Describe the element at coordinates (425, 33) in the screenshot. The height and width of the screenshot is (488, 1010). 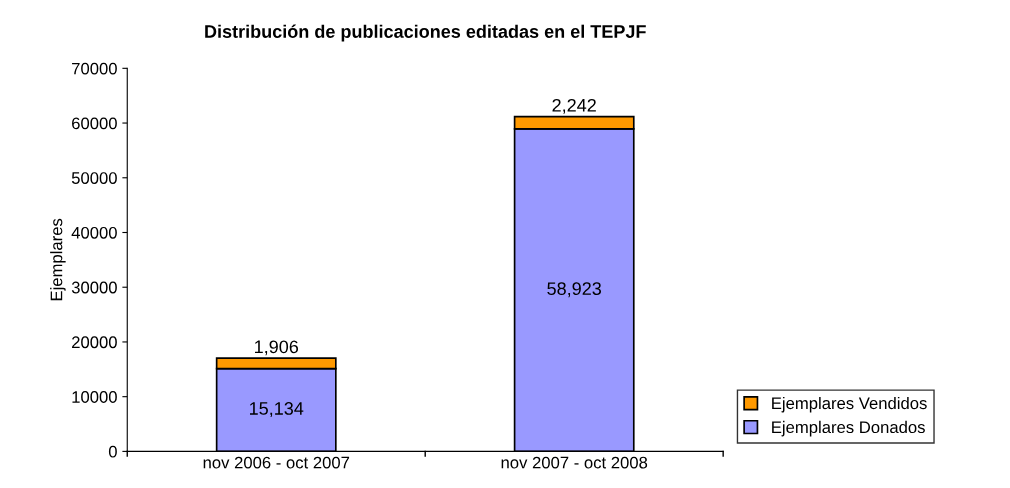
I see `chart-title: Distribución de publicaciones editadas en el TEPJF` at that location.